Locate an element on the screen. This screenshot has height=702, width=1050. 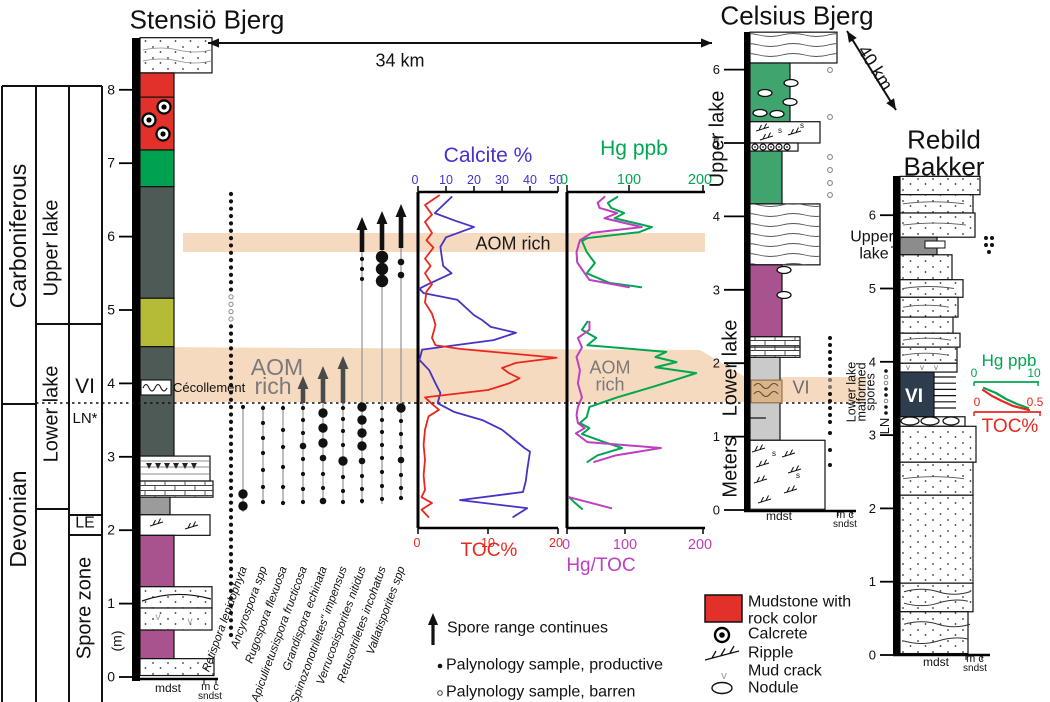
celsius-vi-label: VI is located at coordinates (801, 387).